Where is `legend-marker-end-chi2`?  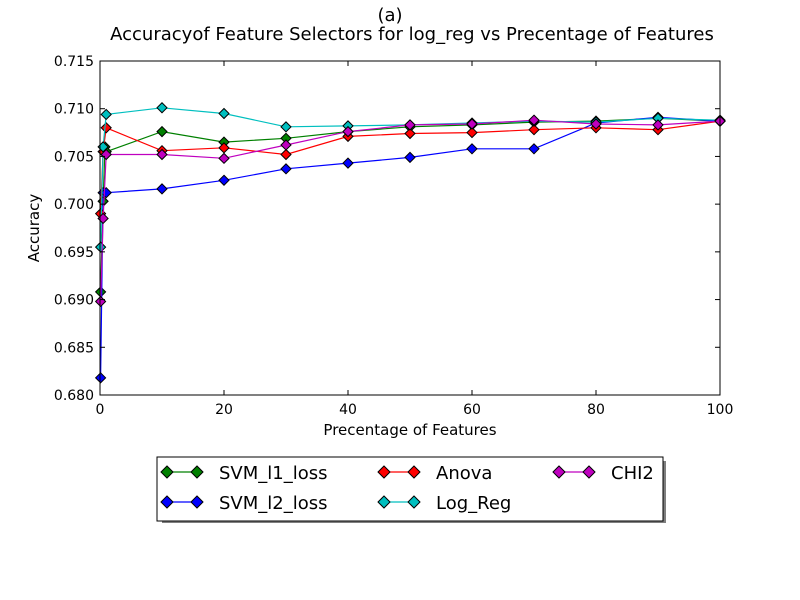 legend-marker-end-chi2 is located at coordinates (589, 472).